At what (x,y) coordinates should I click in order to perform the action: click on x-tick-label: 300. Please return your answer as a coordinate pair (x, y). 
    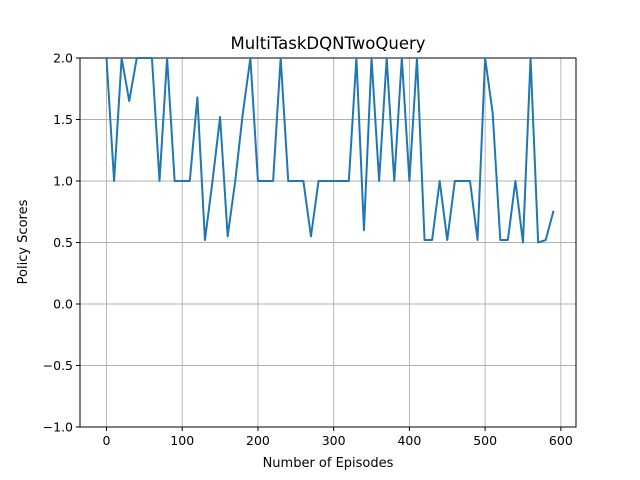
    Looking at the image, I should click on (334, 440).